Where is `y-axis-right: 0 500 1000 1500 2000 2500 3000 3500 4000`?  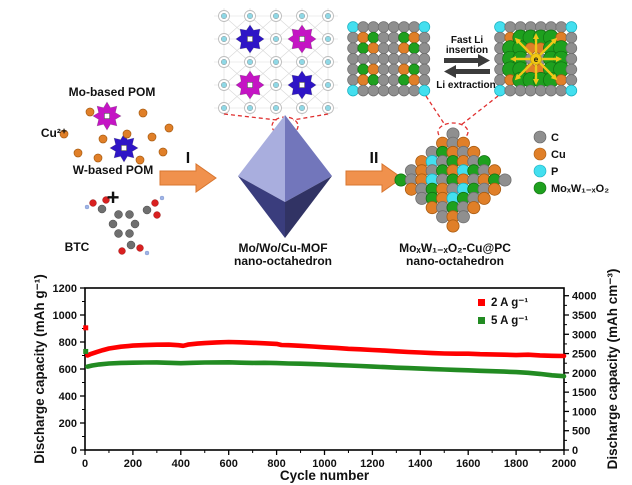 y-axis-right: 0 500 1000 1500 2000 2500 3000 3500 4000 is located at coordinates (580, 374).